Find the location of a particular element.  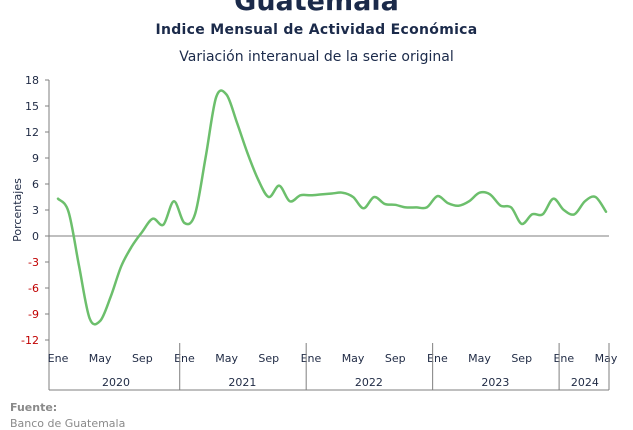

y-tick-label: 3 is located at coordinates (35, 210).